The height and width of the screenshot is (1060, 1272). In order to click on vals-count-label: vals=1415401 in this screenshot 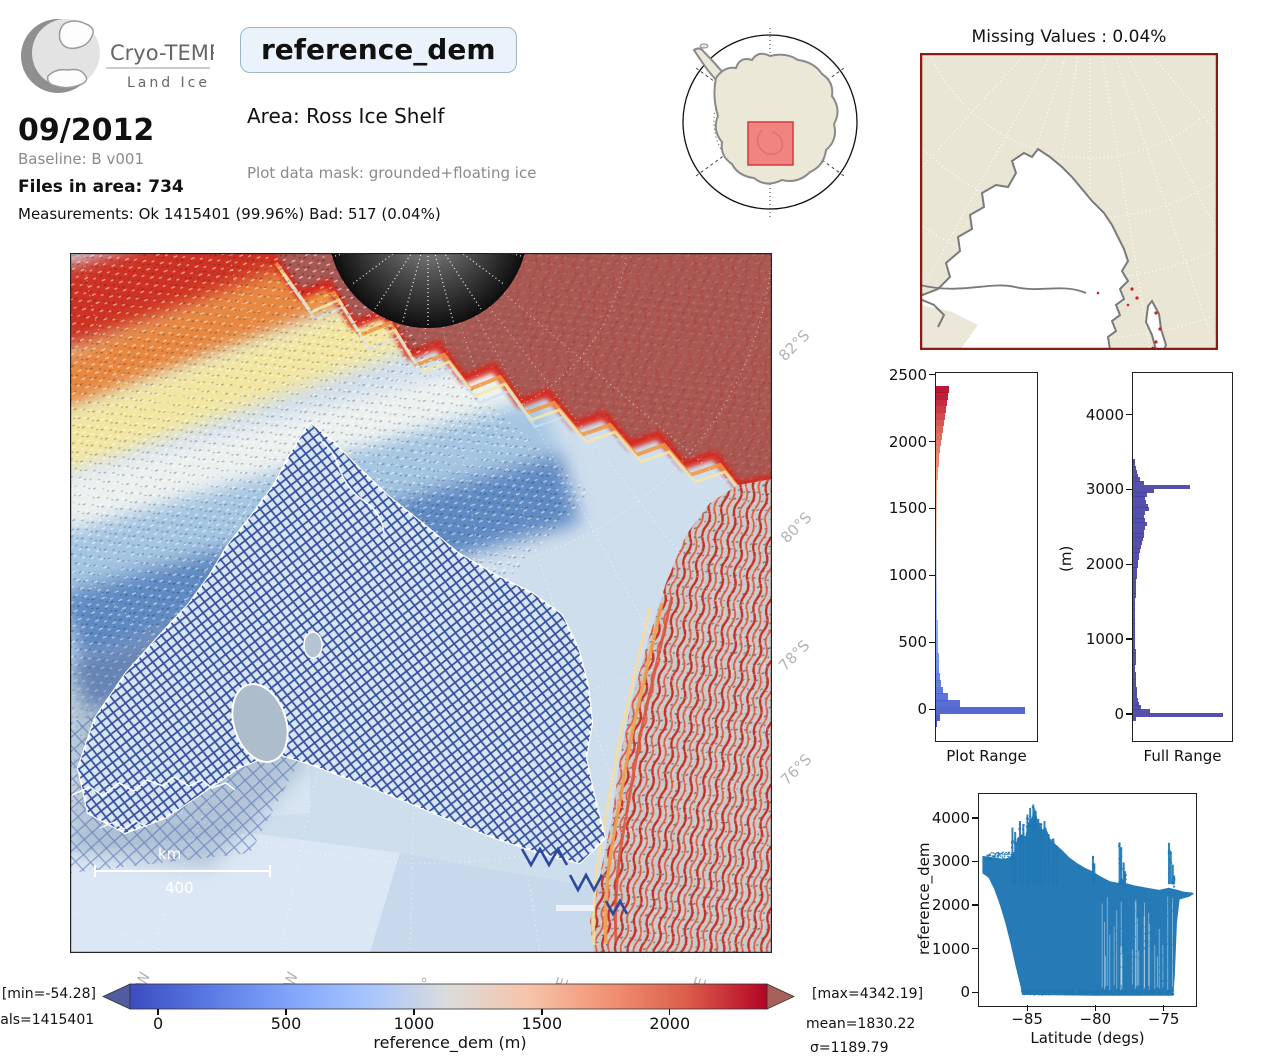, I will do `click(47, 1020)`.